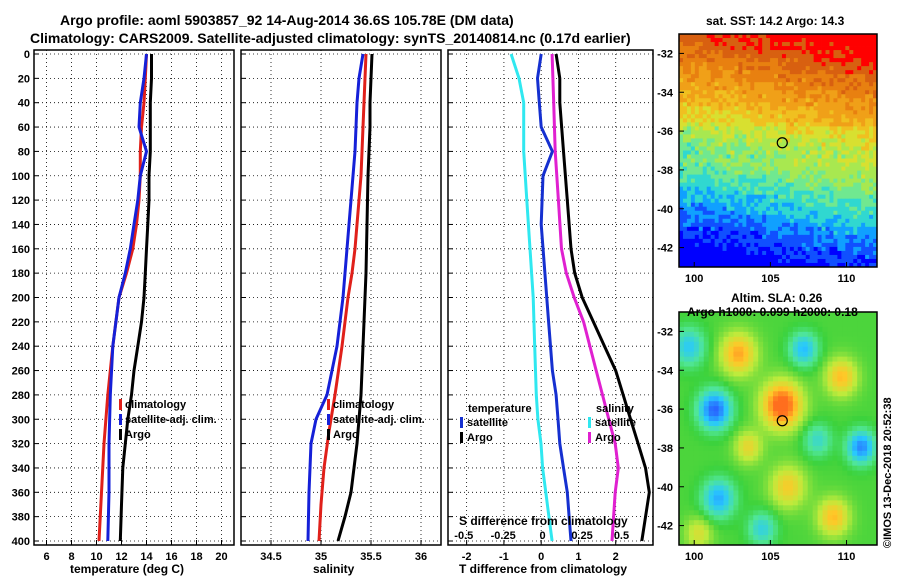  What do you see at coordinates (770, 279) in the screenshot?
I see `sst-map-xtick-label: 105` at bounding box center [770, 279].